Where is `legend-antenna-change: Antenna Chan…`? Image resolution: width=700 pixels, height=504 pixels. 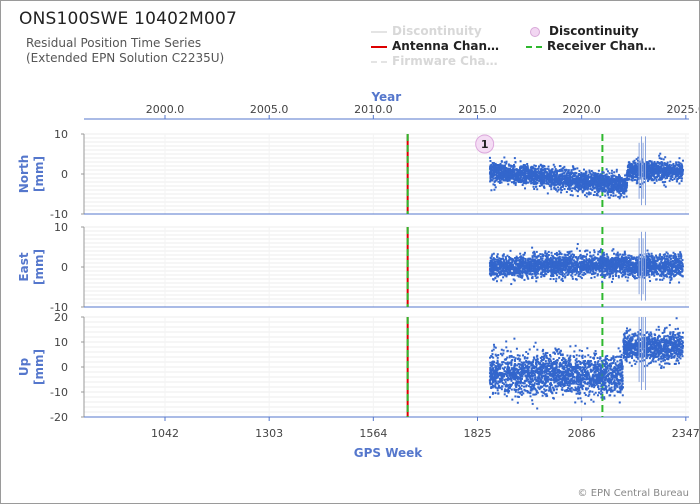
legend-antenna-change: Antenna Chan… is located at coordinates (435, 46).